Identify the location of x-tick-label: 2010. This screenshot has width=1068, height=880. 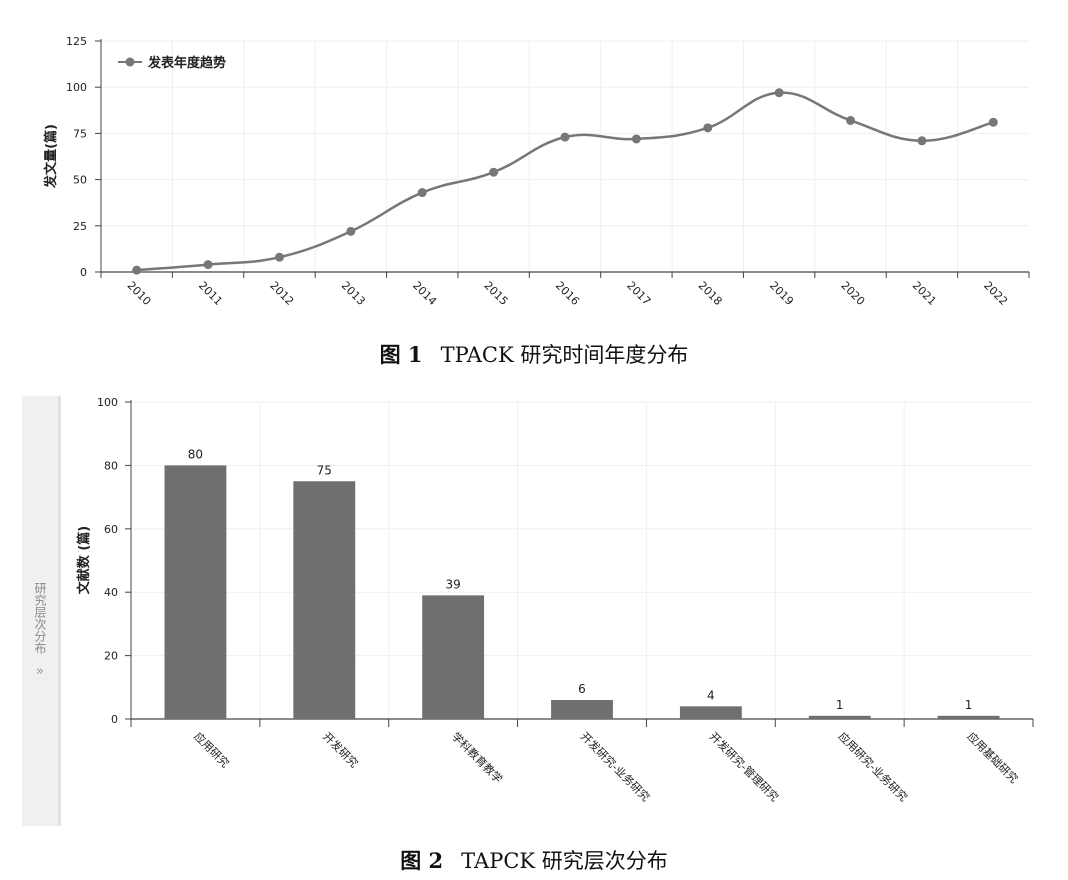
(139, 293).